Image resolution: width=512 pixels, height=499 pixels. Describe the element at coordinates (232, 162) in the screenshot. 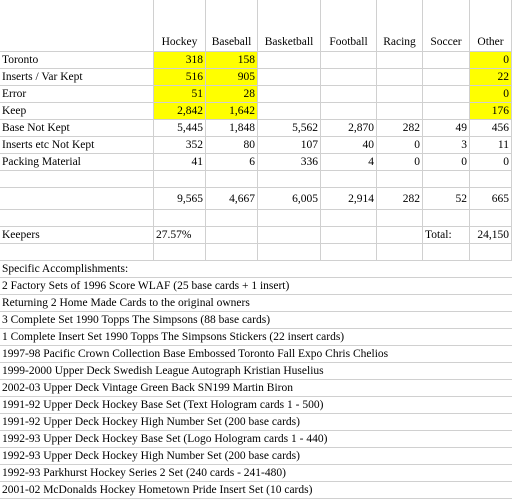

I see `data-cell: 6` at that location.